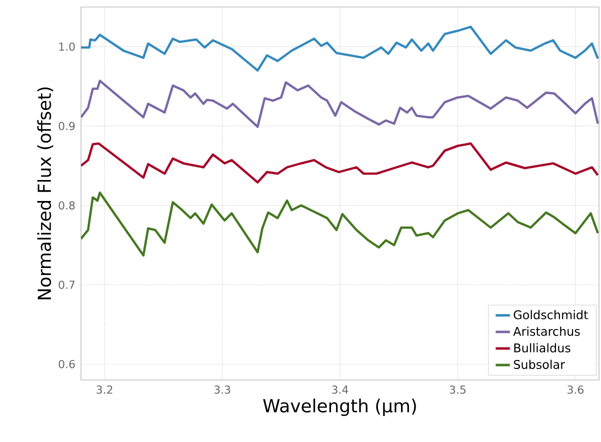 The width and height of the screenshot is (601, 442). What do you see at coordinates (45, 193) in the screenshot?
I see `y-axis-title: Normalized Flux (offset)` at bounding box center [45, 193].